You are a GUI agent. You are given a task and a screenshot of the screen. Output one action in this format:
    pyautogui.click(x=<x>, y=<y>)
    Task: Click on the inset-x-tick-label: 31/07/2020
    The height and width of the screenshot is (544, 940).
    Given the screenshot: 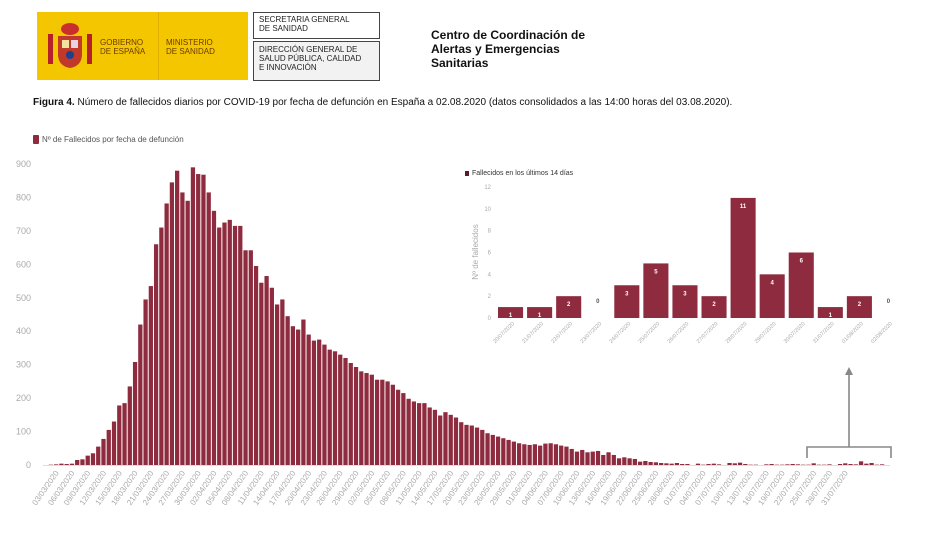 What is the action you would take?
    pyautogui.click(x=824, y=333)
    